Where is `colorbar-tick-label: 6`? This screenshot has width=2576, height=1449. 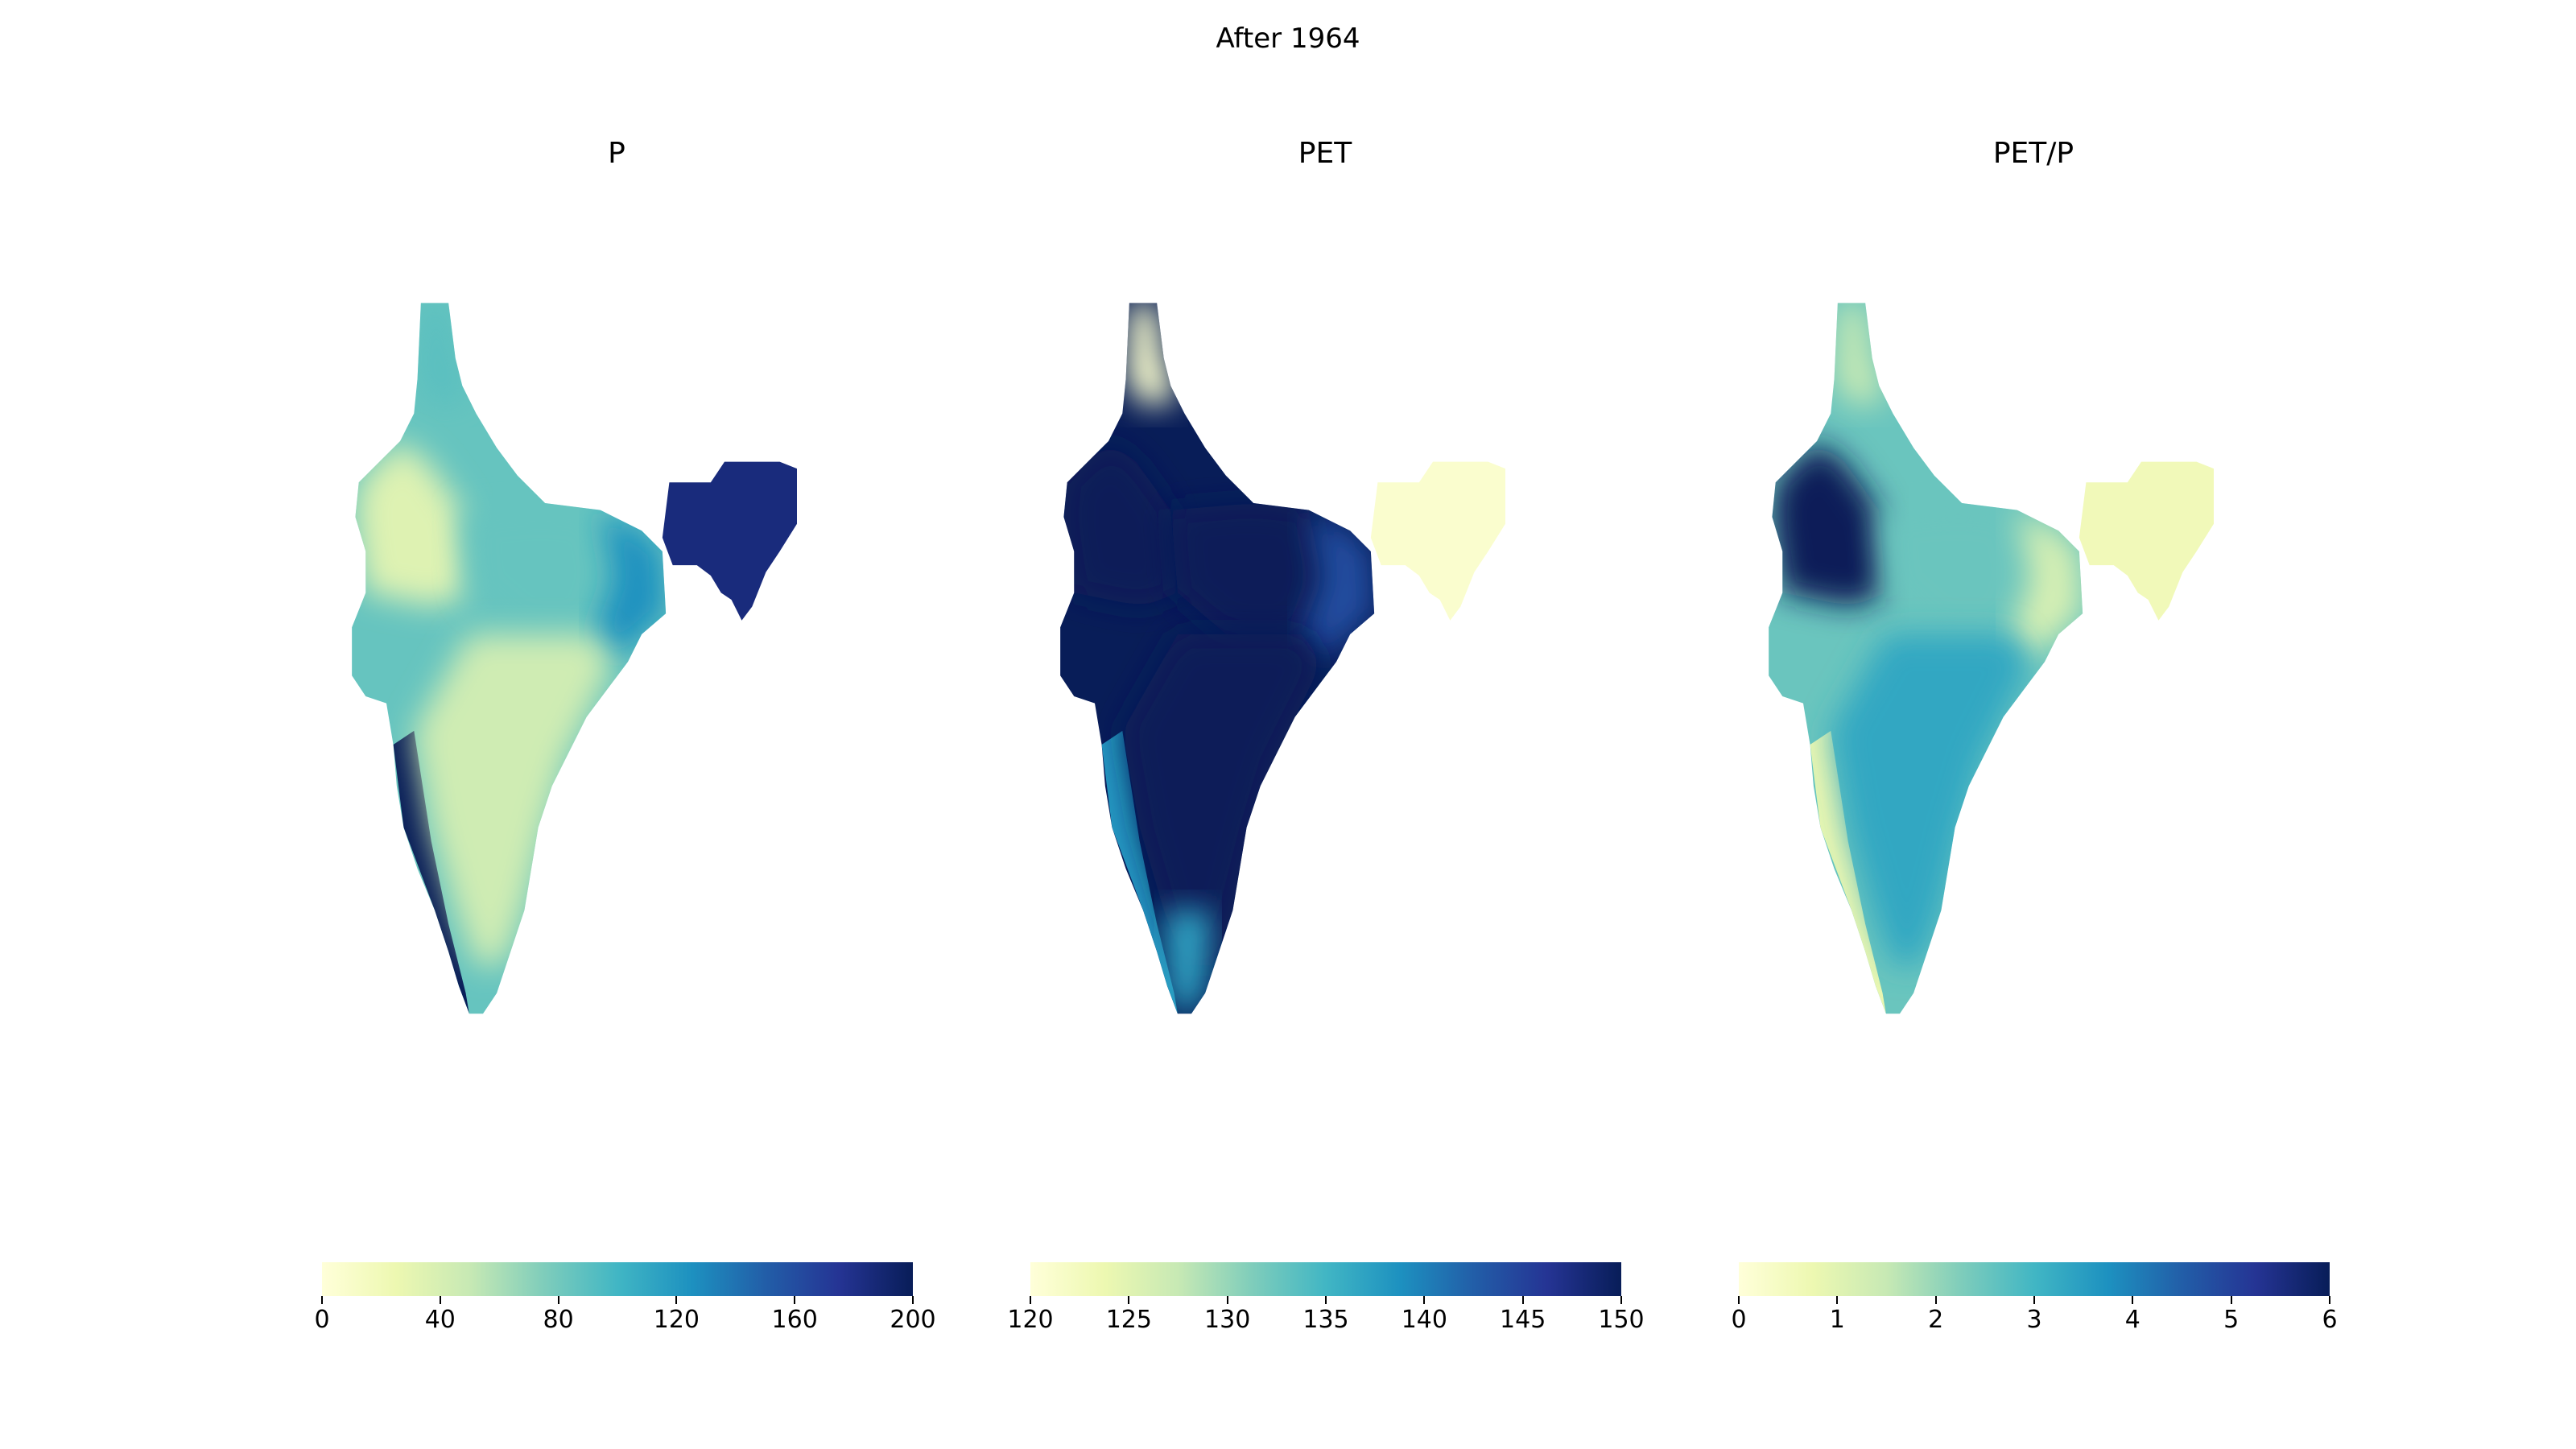
colorbar-tick-label: 6 is located at coordinates (2330, 1320).